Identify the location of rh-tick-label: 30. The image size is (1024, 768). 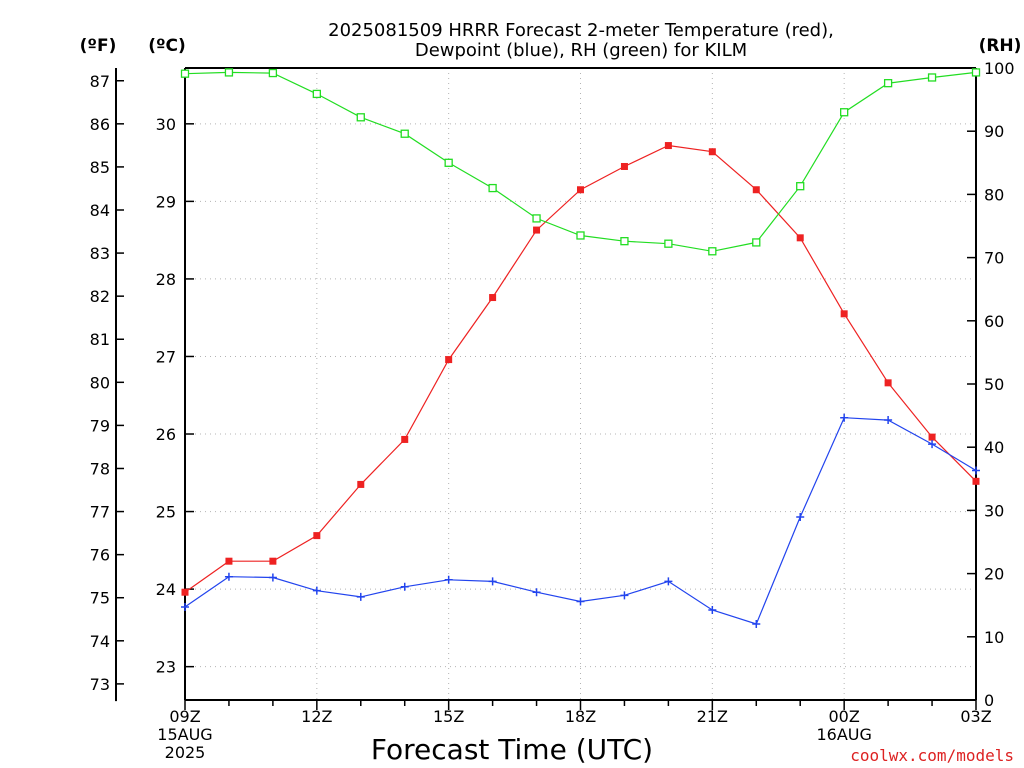
(994, 510).